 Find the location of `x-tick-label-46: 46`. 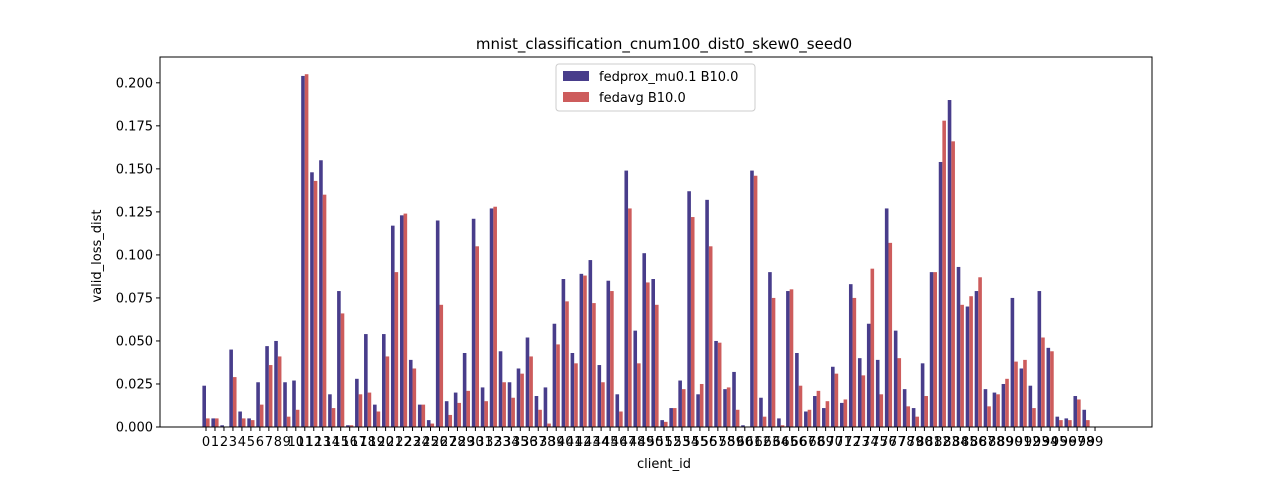

x-tick-label-46: 46 is located at coordinates (619, 442).